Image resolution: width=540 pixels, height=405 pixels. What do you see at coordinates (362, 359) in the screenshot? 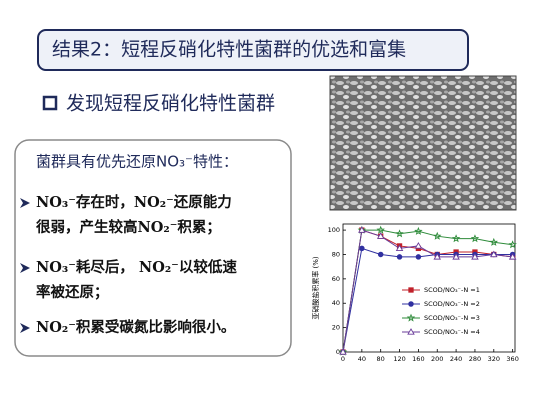
I see `x-tick-label: 40` at bounding box center [362, 359].